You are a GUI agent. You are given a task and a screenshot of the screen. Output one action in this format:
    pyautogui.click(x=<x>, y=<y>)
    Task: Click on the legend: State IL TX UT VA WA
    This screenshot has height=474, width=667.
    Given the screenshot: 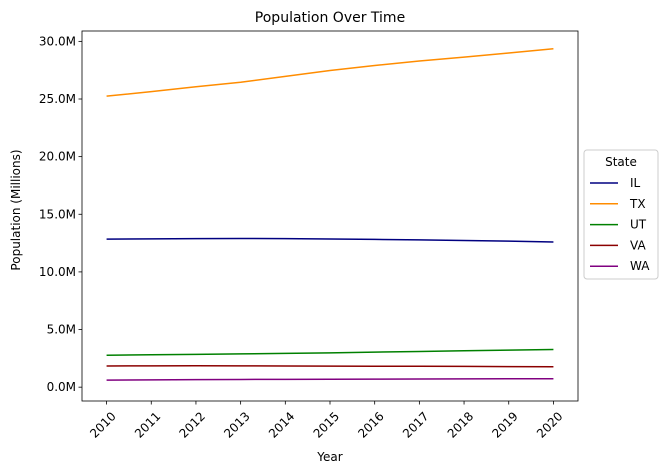 What is the action you would take?
    pyautogui.click(x=621, y=214)
    